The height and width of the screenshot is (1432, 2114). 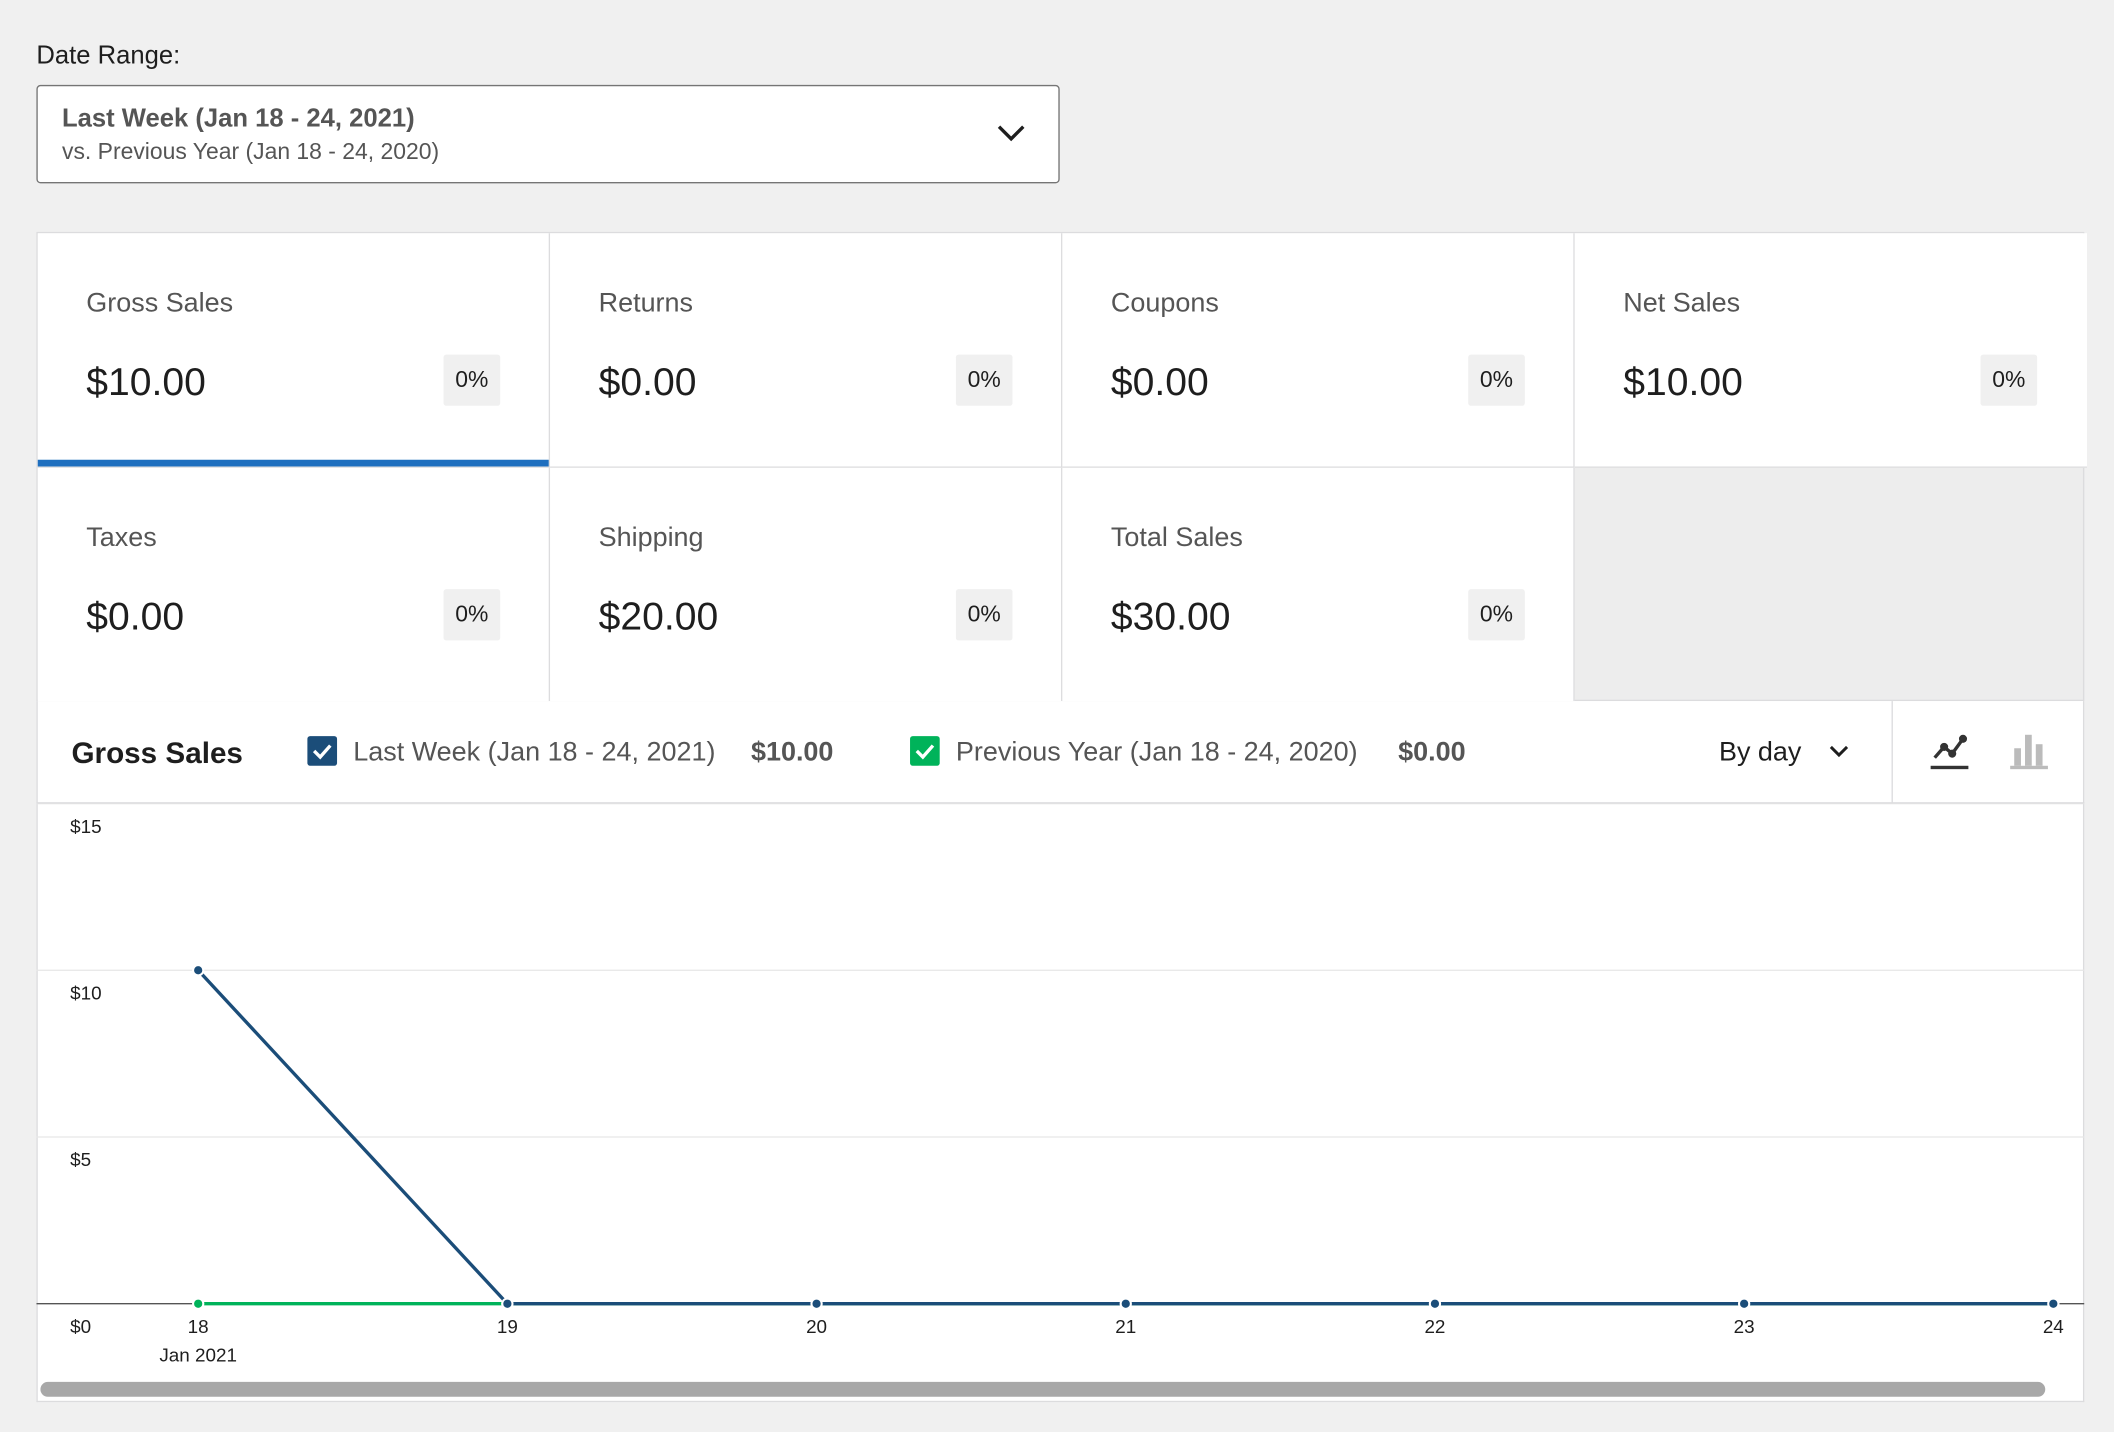 What do you see at coordinates (507, 1326) in the screenshot?
I see `x-tick-label: 19` at bounding box center [507, 1326].